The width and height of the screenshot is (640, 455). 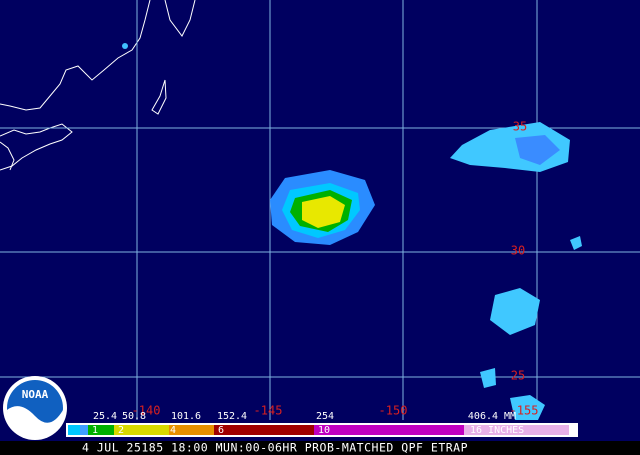 What do you see at coordinates (325, 416) in the screenshot?
I see `mm-label: 254` at bounding box center [325, 416].